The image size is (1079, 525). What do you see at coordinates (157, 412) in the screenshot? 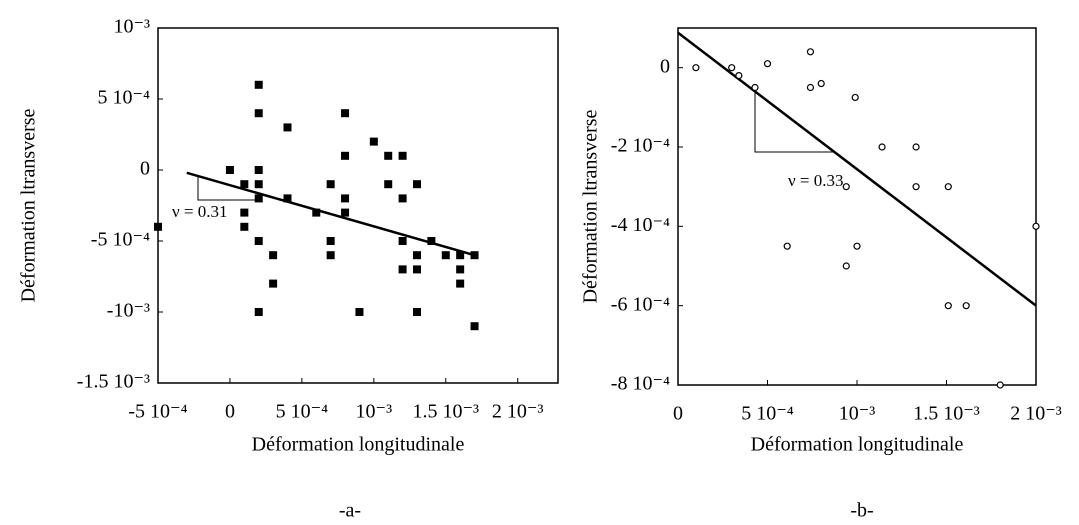
I see `x-tick-label: -5 10⁻⁴` at bounding box center [157, 412].